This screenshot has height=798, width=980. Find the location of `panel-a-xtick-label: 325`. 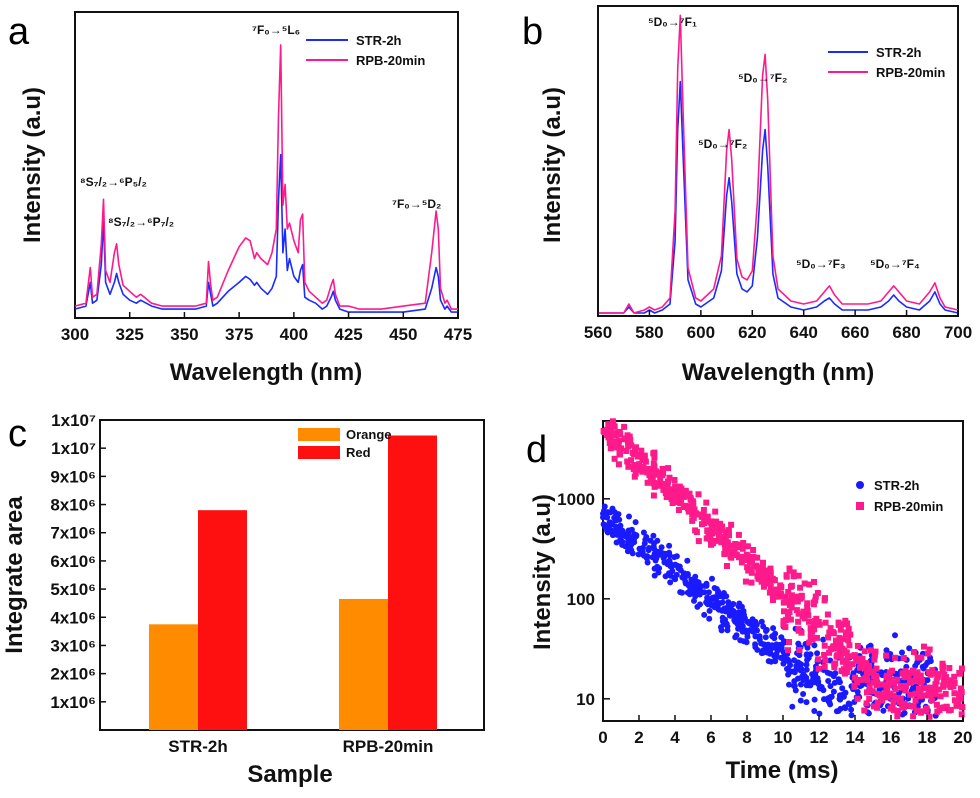

panel-a-xtick-label: 325 is located at coordinates (130, 334).